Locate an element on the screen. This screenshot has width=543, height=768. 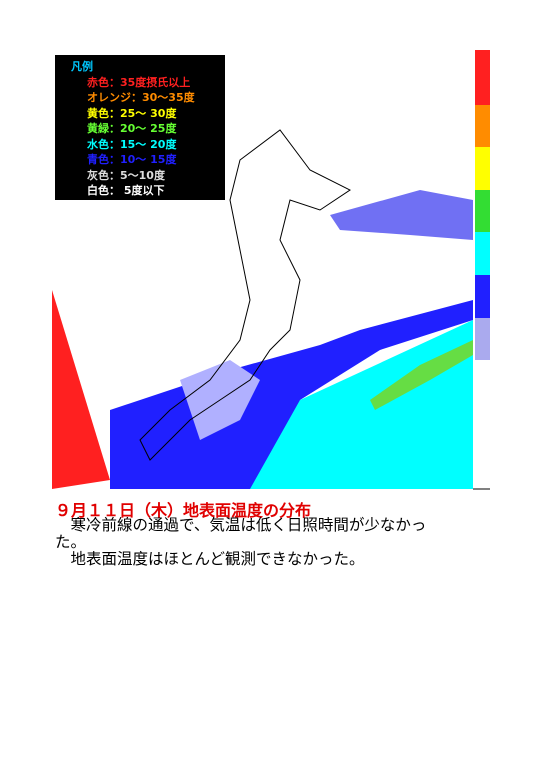
green-area is located at coordinates (421, 375).